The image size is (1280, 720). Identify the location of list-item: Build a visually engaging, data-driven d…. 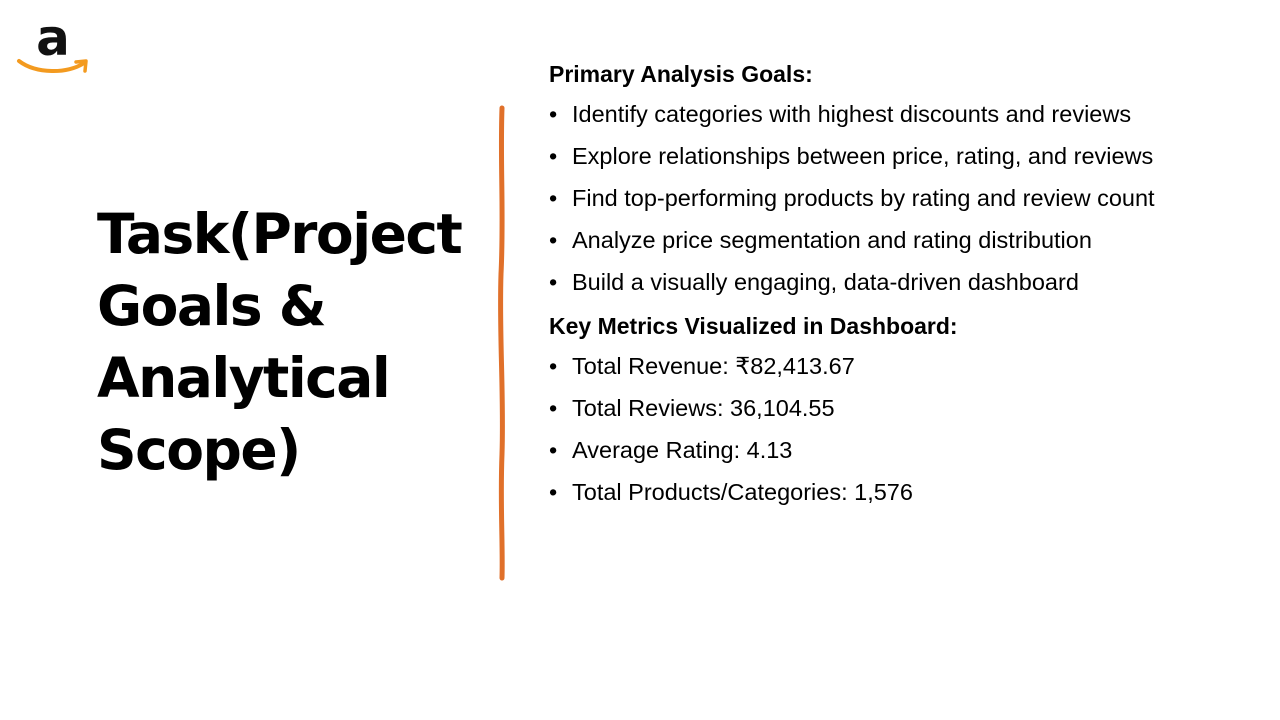
(869, 282).